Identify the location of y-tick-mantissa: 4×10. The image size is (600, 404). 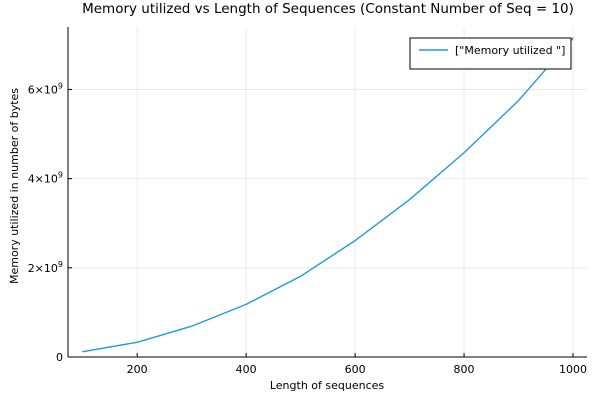
(43, 179).